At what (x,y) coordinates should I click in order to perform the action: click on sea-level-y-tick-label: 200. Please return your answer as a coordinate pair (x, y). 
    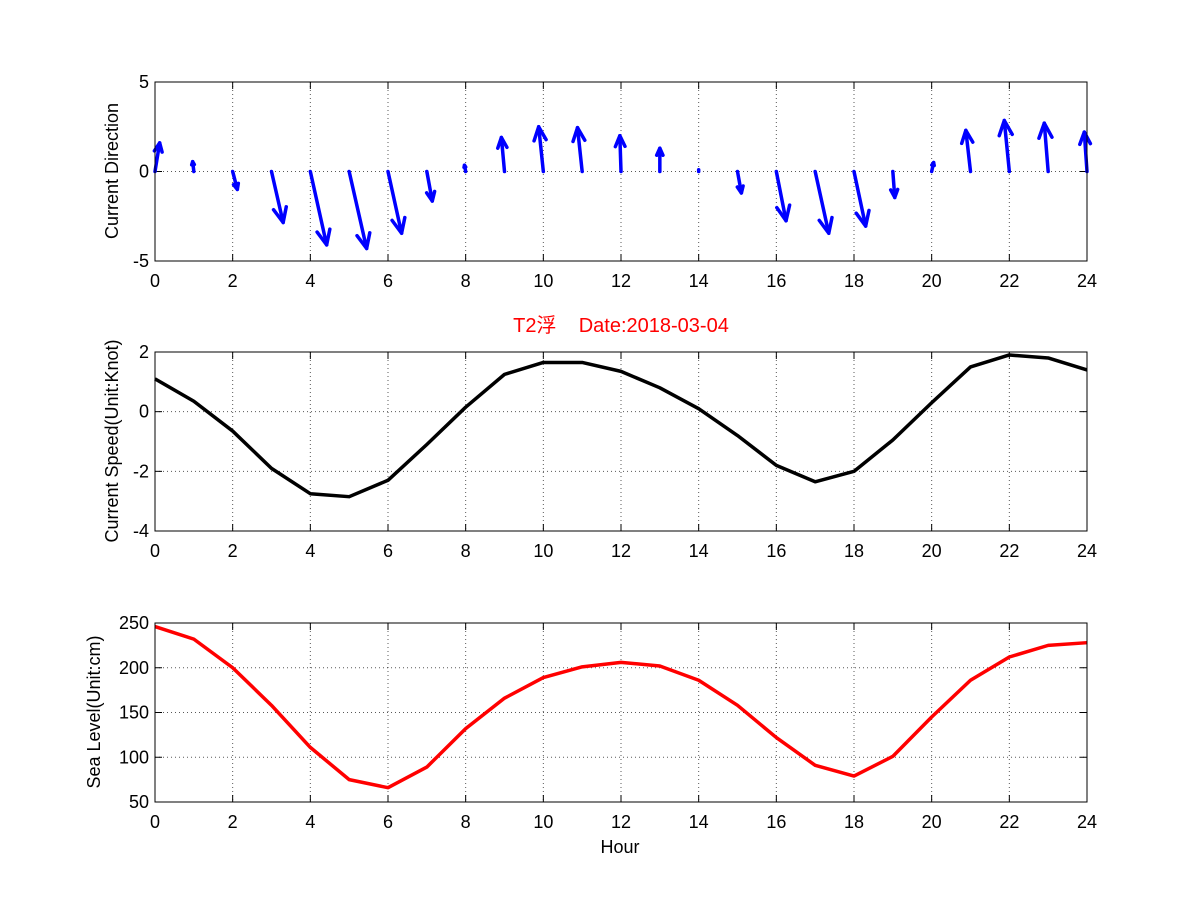
    Looking at the image, I should click on (134, 668).